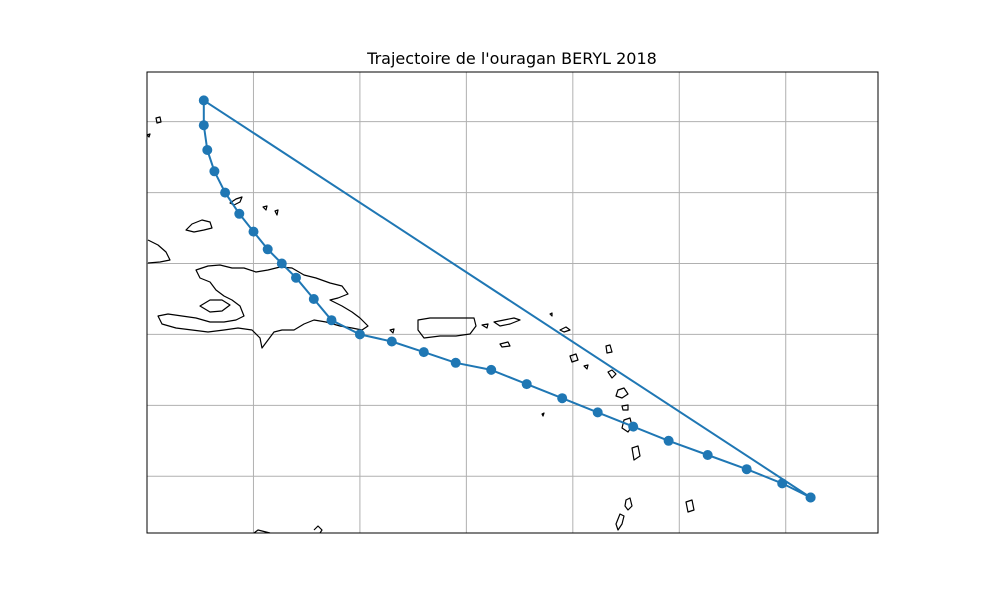  What do you see at coordinates (263, 306) in the screenshot?
I see `coastline-hispaniola` at bounding box center [263, 306].